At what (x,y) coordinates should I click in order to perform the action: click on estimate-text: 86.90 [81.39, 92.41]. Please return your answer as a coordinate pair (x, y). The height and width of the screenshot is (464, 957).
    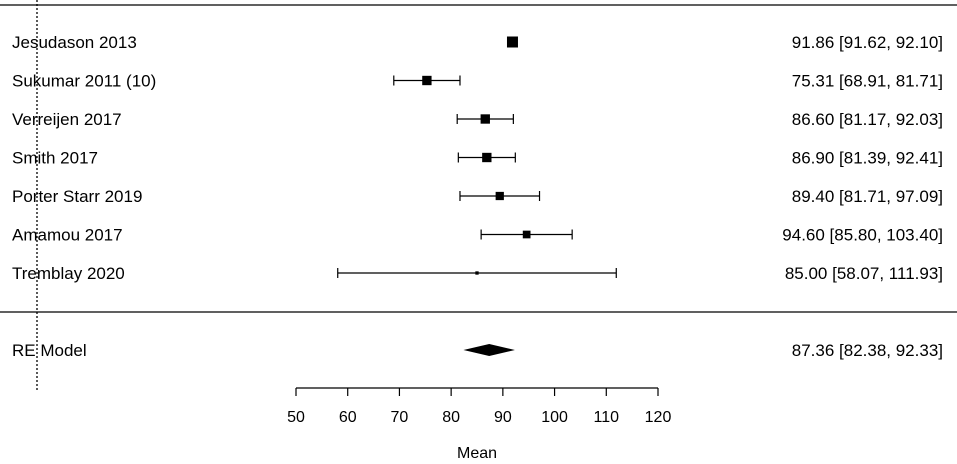
    Looking at the image, I should click on (867, 158).